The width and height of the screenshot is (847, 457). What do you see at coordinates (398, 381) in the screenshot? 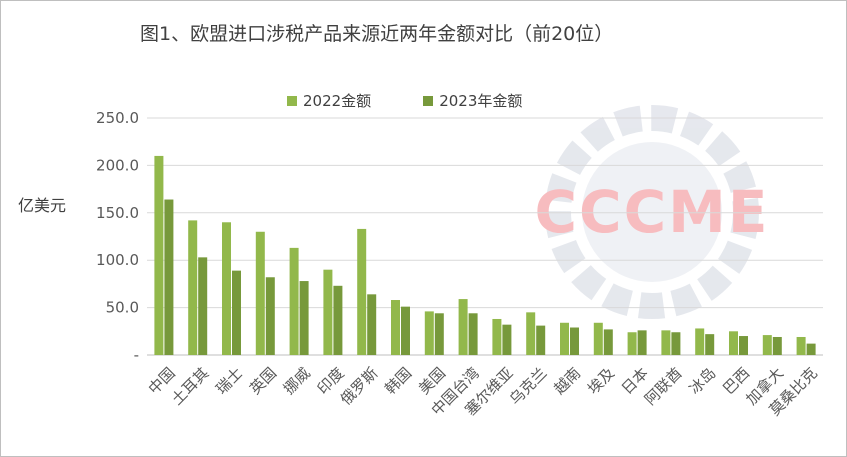
I see `x-category-label: 韩国` at bounding box center [398, 381].